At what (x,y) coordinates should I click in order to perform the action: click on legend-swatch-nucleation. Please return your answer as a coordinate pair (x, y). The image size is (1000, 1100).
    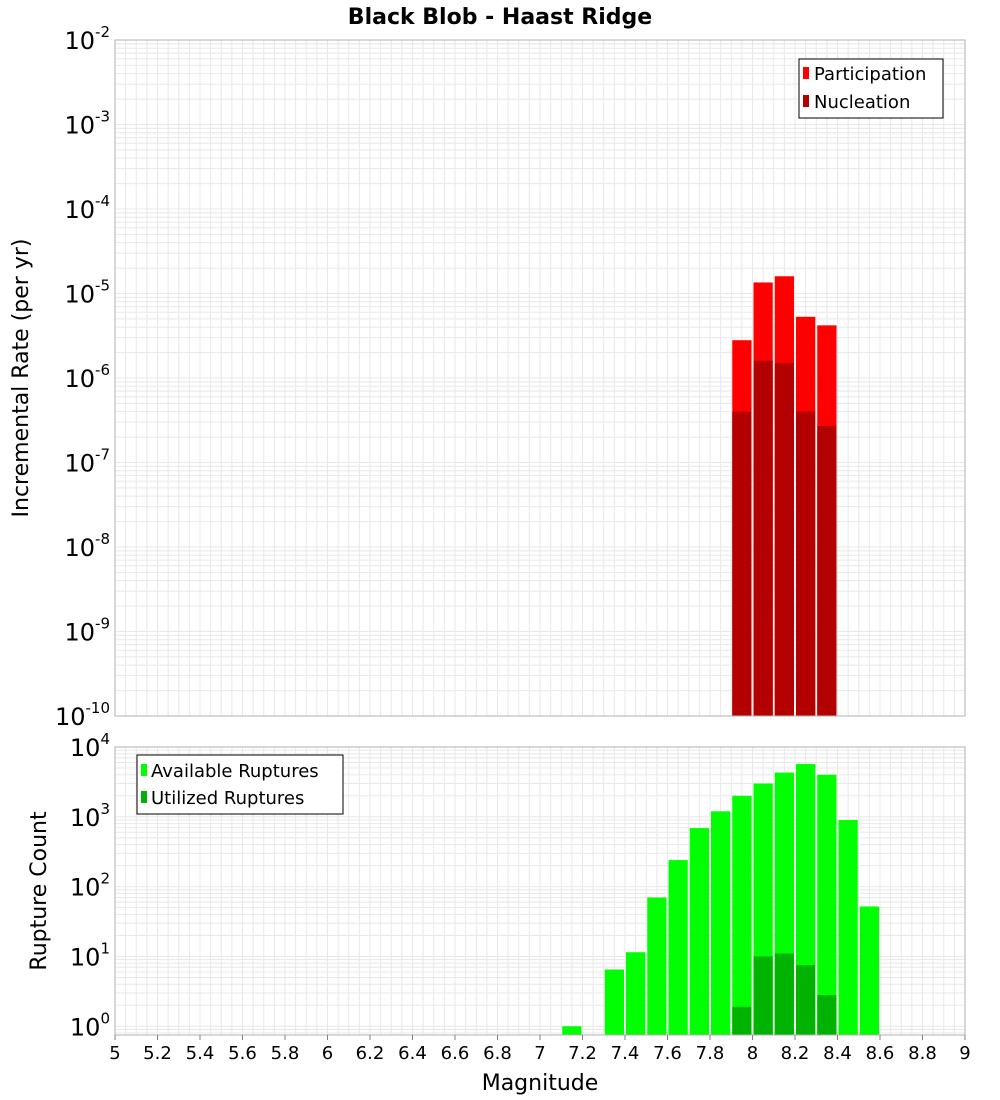
    Looking at the image, I should click on (806, 101).